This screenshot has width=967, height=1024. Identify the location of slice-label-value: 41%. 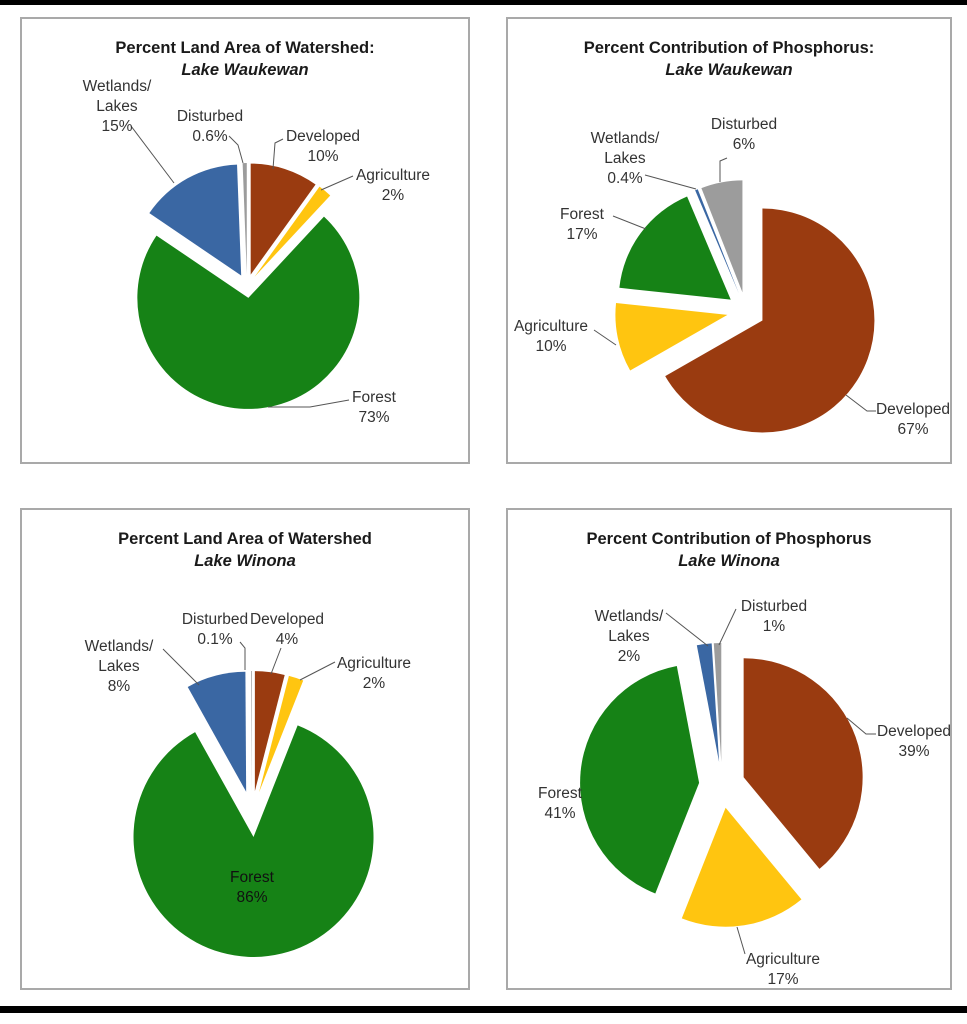
(560, 813).